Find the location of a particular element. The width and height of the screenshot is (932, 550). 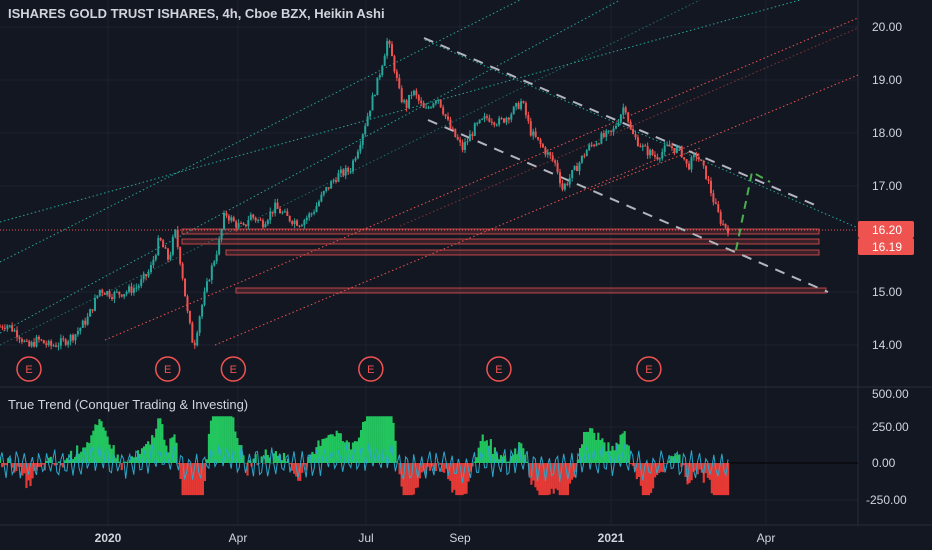

earnings-marker-label: E is located at coordinates (370, 370).